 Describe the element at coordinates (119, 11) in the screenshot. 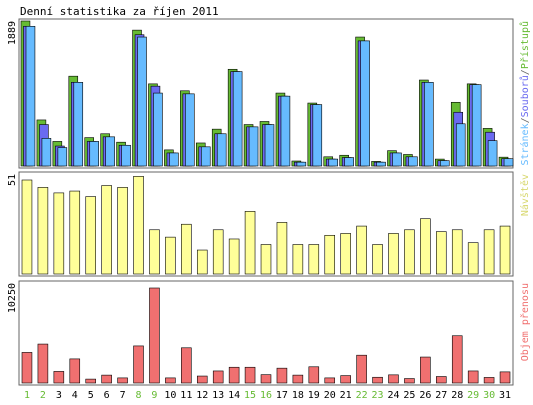

I see `chart-title: Denní statistika za říjen 2011` at that location.